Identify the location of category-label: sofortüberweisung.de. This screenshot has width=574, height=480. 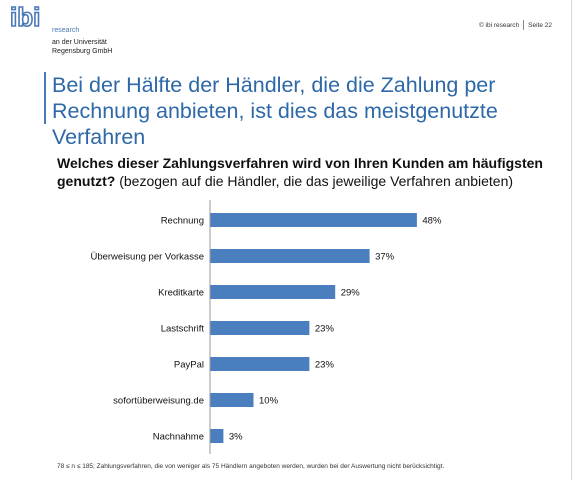
(158, 401).